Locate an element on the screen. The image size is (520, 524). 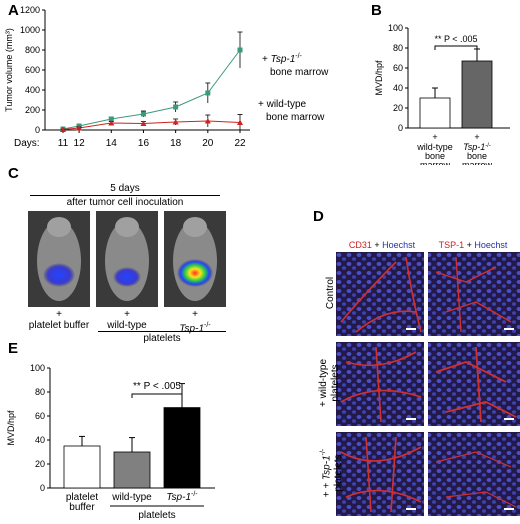
panel-c-group-platelets: platelets is located at coordinates (162, 337).